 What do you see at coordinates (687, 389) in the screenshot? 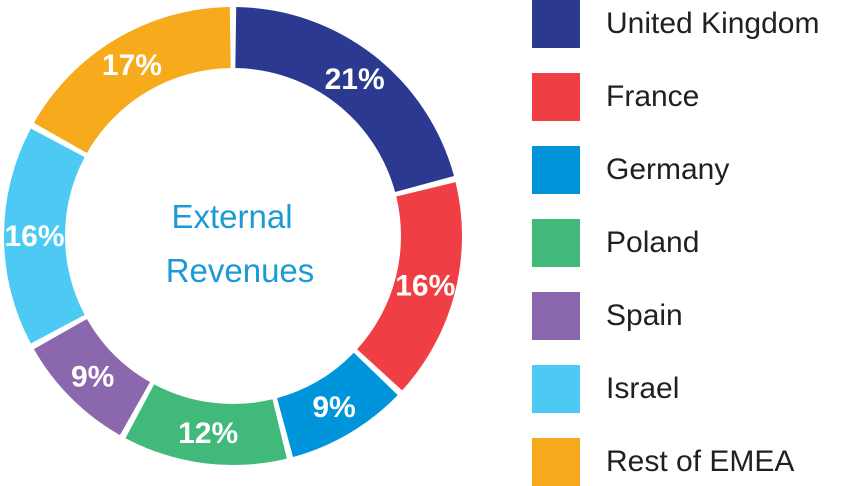
I see `legend-item-israel: Israel` at bounding box center [687, 389].